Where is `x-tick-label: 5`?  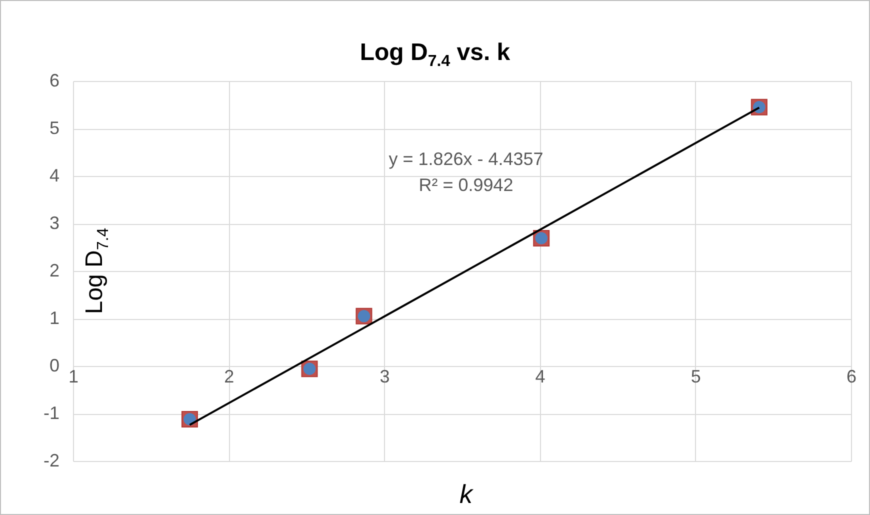
x-tick-label: 5 is located at coordinates (695, 376).